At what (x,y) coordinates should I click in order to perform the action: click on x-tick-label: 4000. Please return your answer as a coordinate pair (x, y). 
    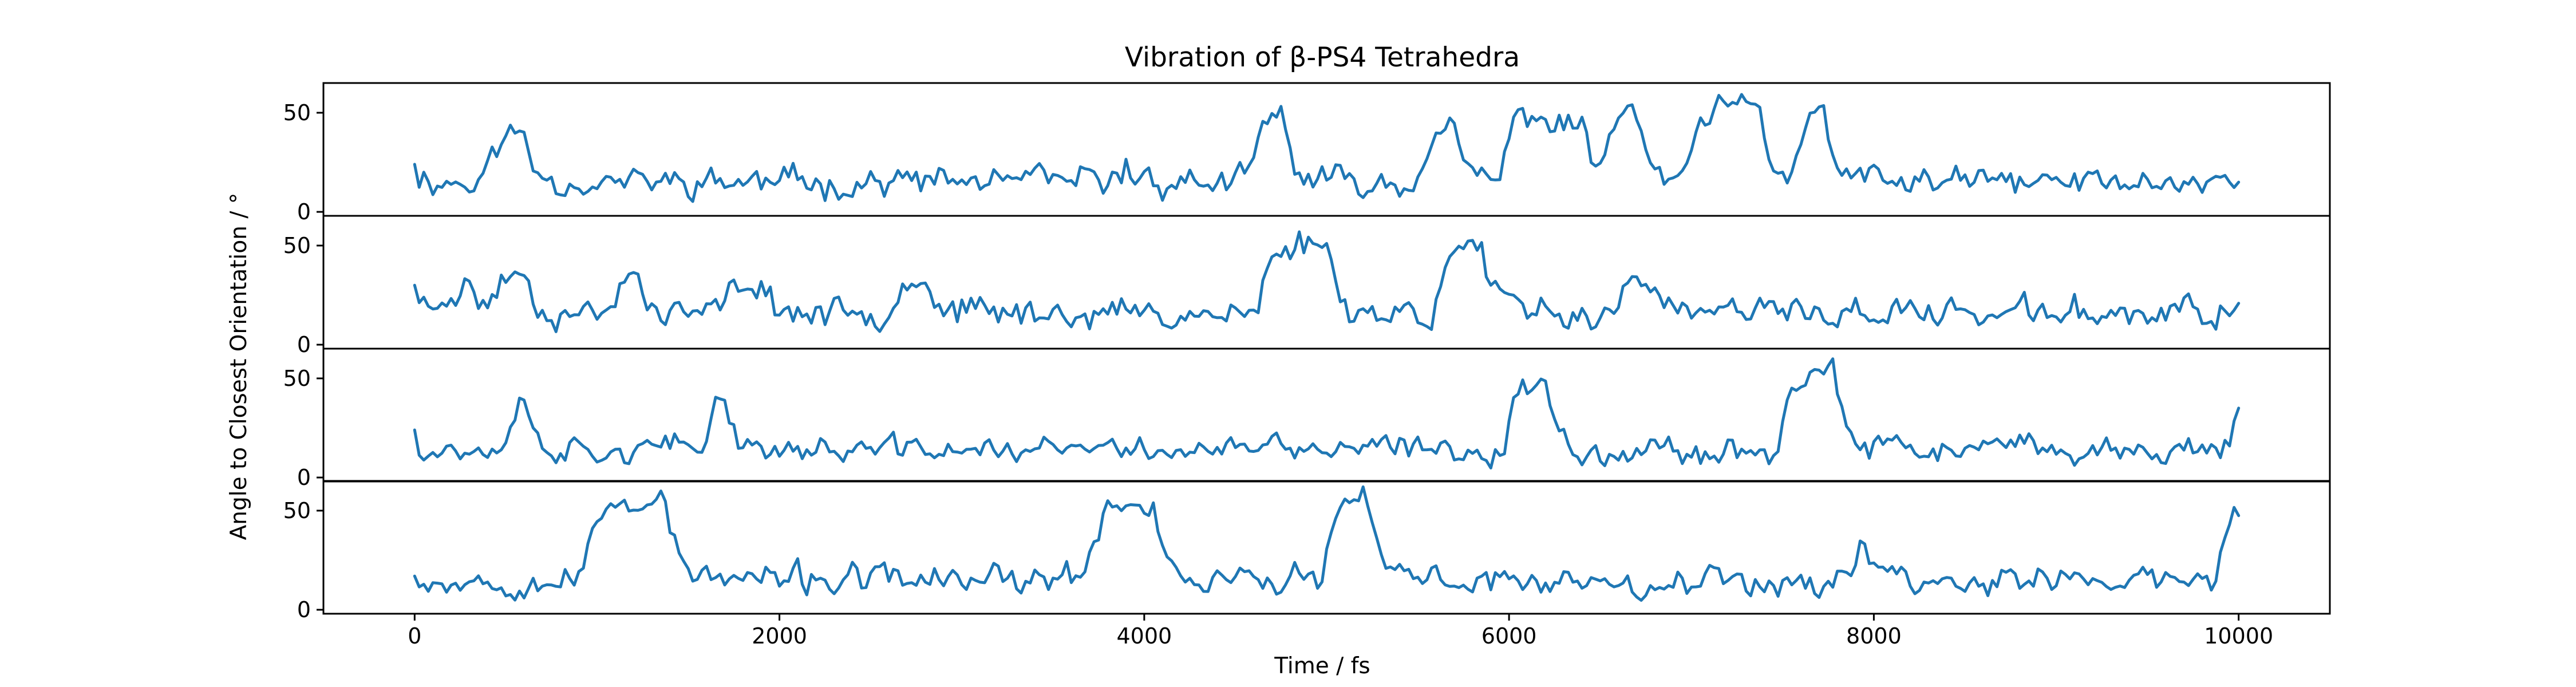
    Looking at the image, I should click on (1144, 636).